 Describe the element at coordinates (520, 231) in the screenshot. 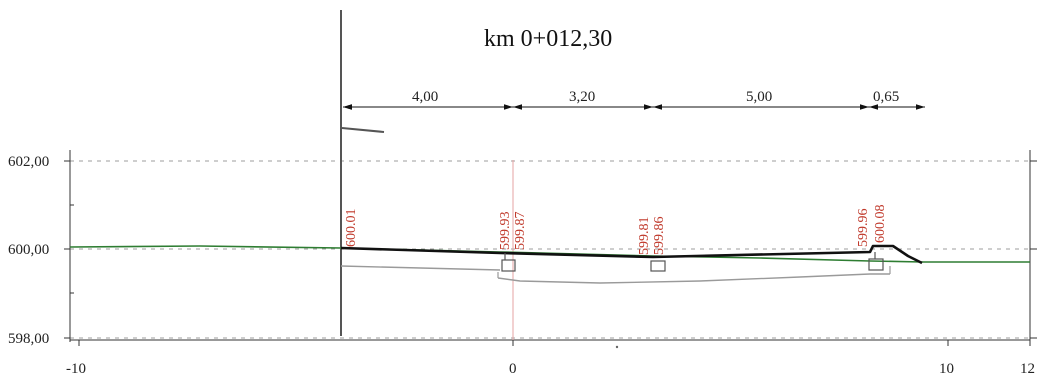

I see `point-label-599-87: 599.87` at that location.